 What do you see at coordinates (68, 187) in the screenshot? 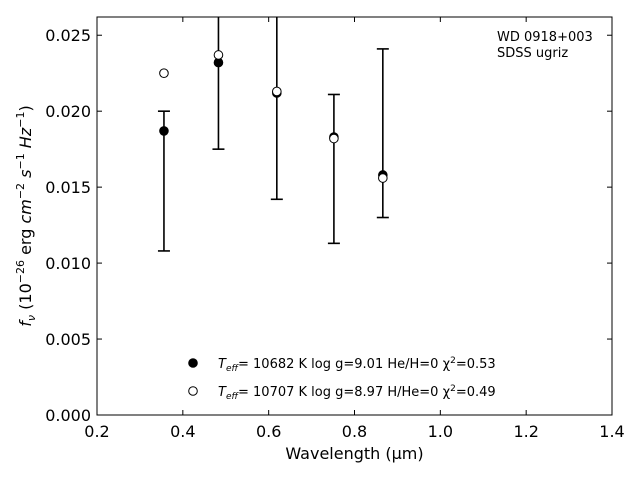
I see `y-tick-label-3: 0.015` at bounding box center [68, 187].